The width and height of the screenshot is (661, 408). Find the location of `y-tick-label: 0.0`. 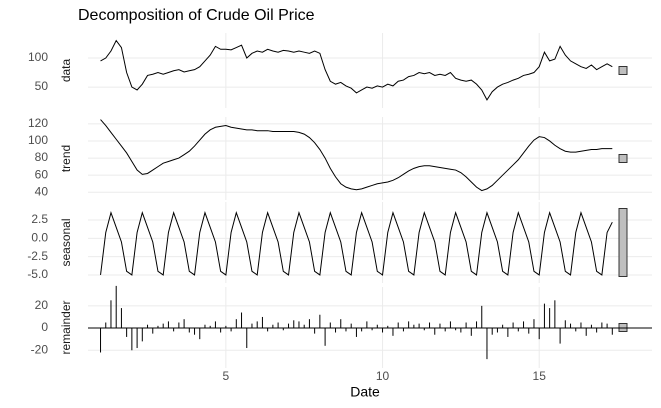

y-tick-label: 0.0 is located at coordinates (39, 237).